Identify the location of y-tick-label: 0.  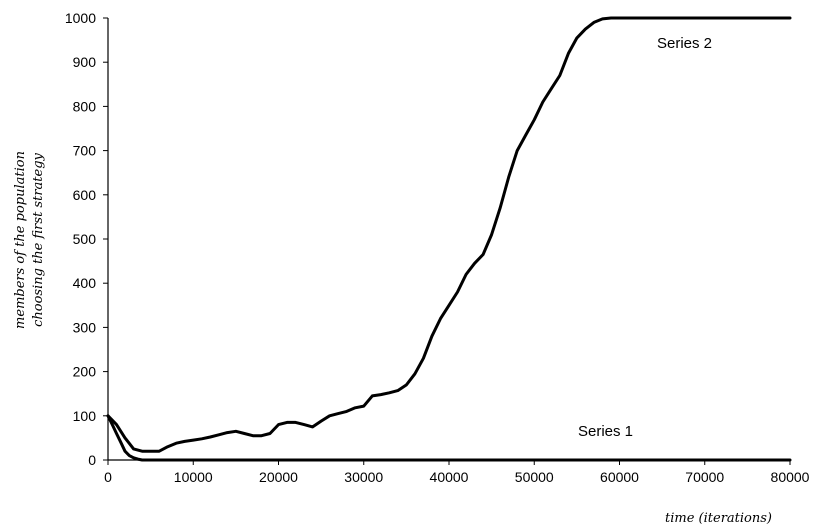
(92, 460).